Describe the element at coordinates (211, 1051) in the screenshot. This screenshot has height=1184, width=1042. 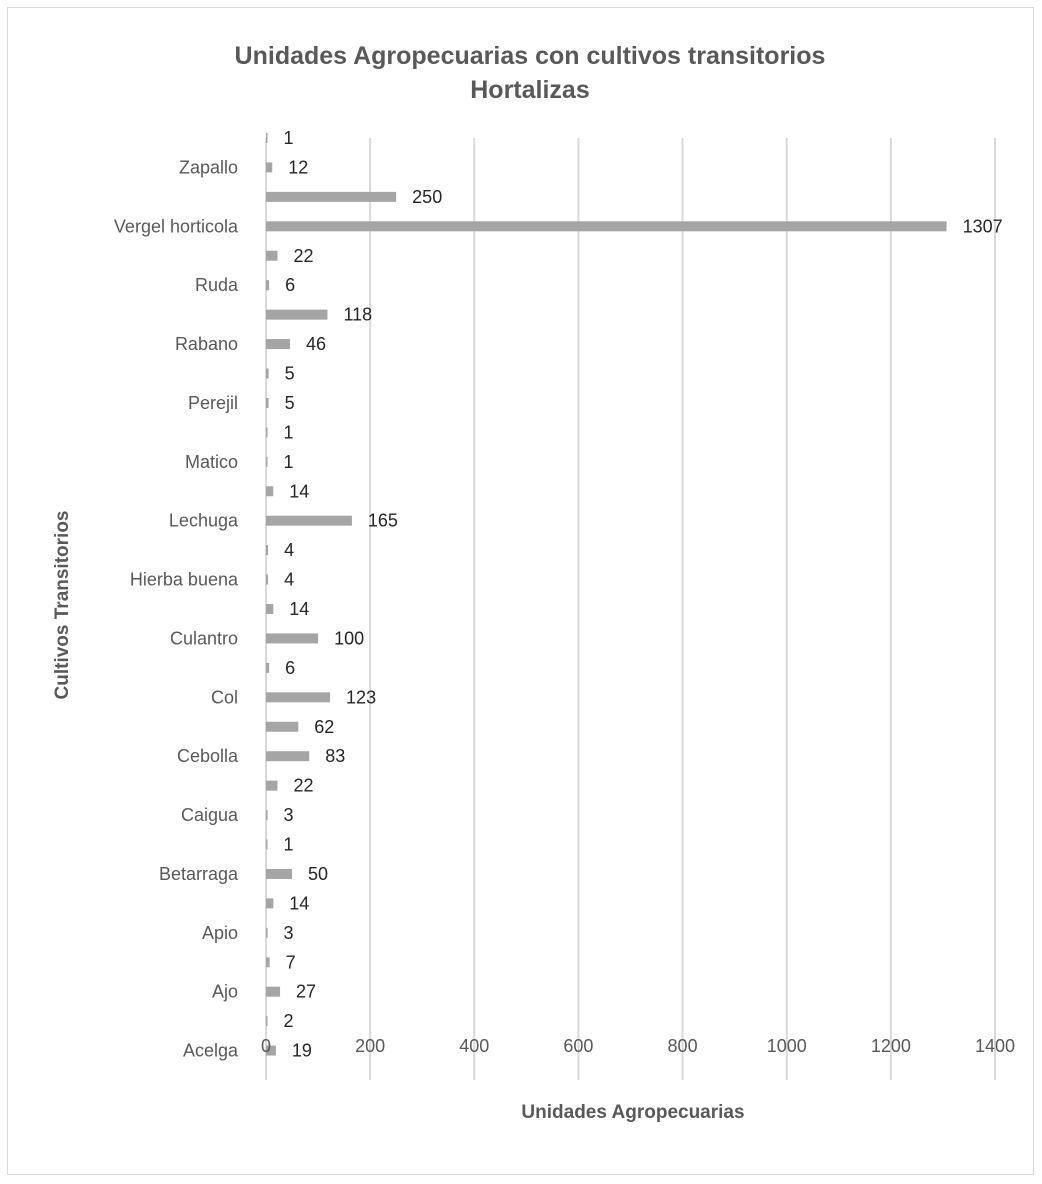
I see `y-category-label: Acelga` at that location.